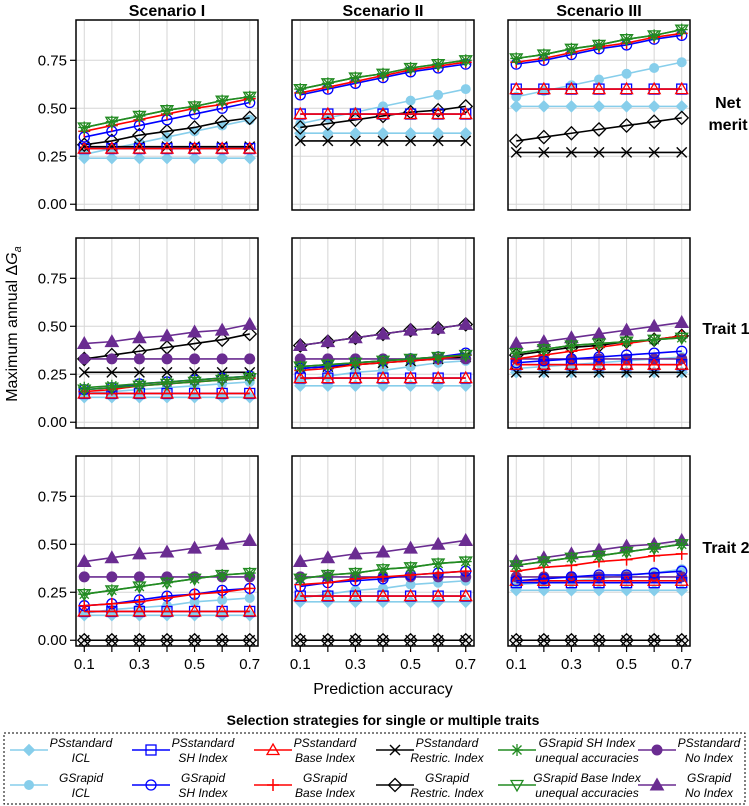  I want to click on row-title-1-line1: Net, so click(728, 103).